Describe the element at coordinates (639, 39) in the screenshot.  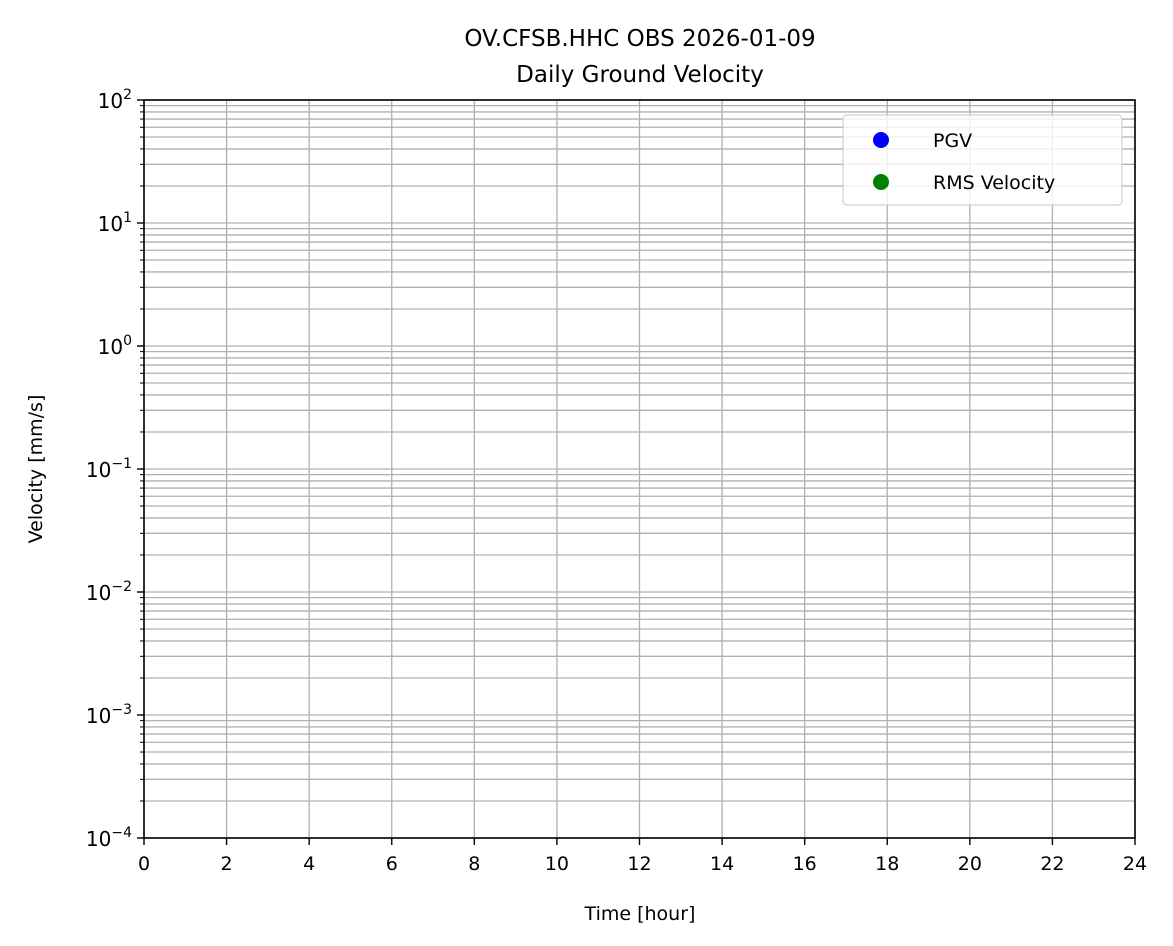
I see `chart-title: OV.CFSB.HHC OBS 2026-01-09` at that location.